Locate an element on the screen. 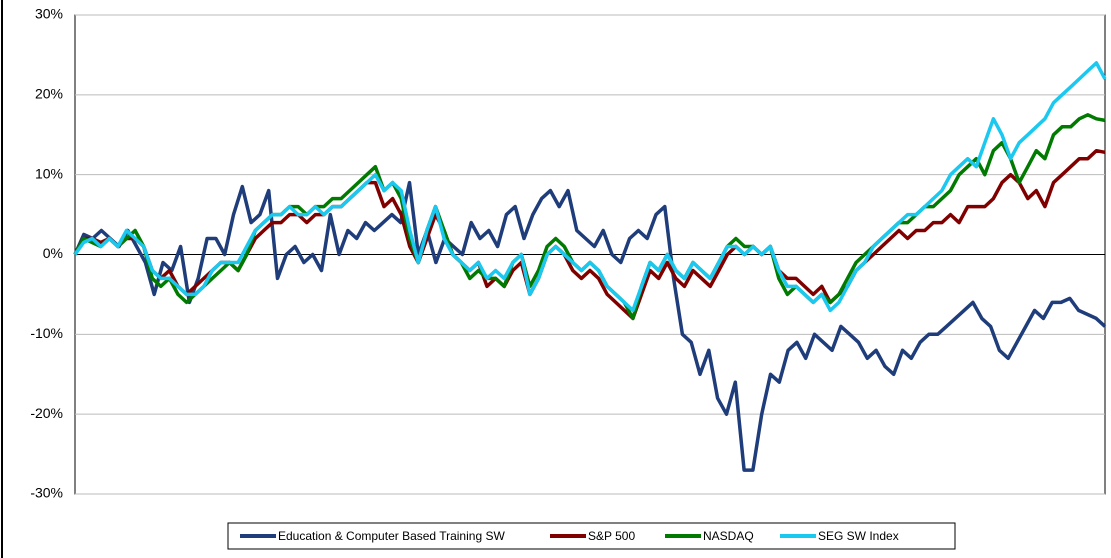 This screenshot has width=1111, height=558. y-tick-label: 0% is located at coordinates (53, 253).